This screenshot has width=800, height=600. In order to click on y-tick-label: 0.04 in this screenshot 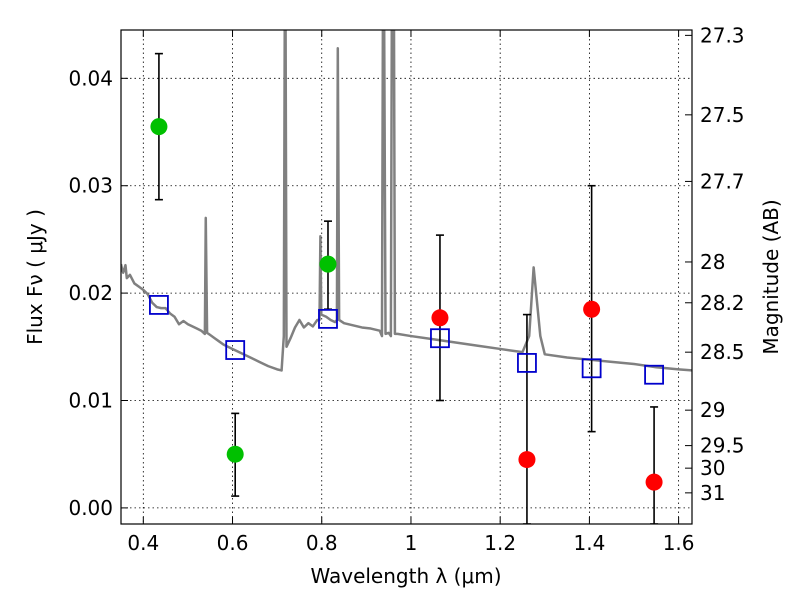, I will do `click(90, 78)`.